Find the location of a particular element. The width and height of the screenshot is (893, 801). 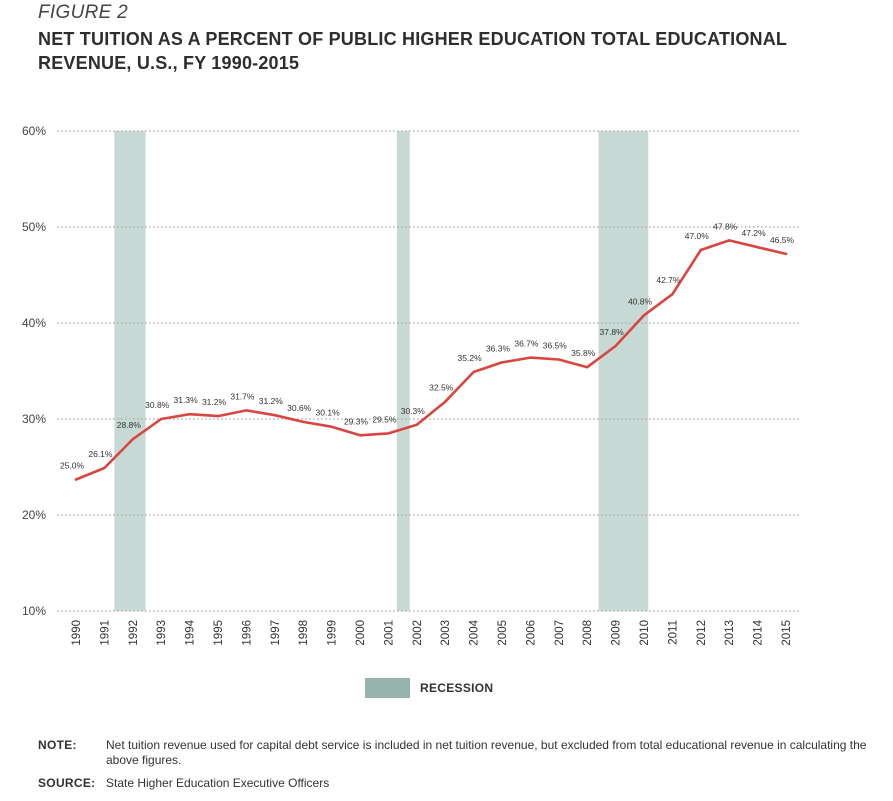

data-label: 30.1% is located at coordinates (328, 413).